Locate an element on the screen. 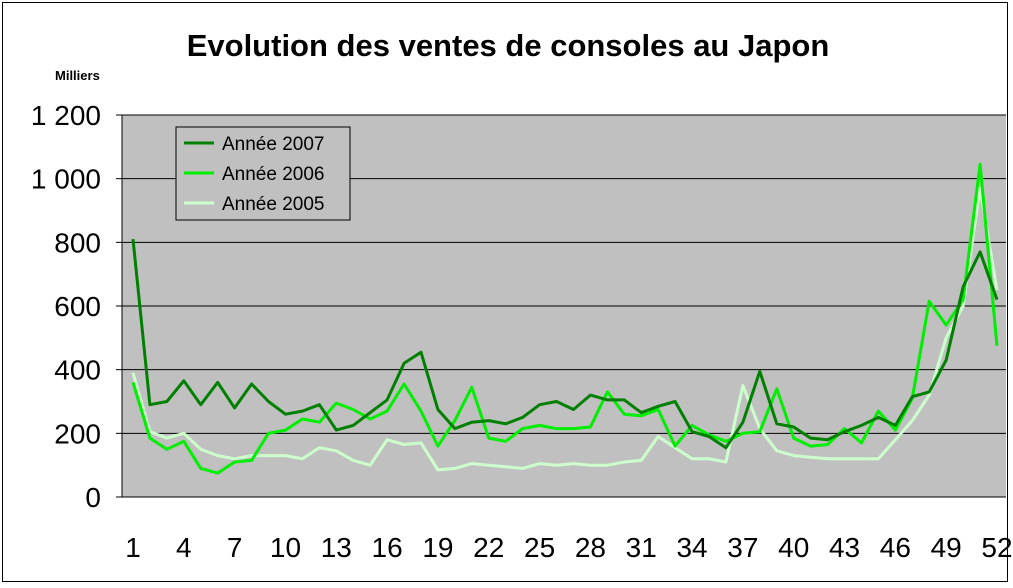 Image resolution: width=1013 pixels, height=588 pixels. x-tick-label: 16 is located at coordinates (387, 547).